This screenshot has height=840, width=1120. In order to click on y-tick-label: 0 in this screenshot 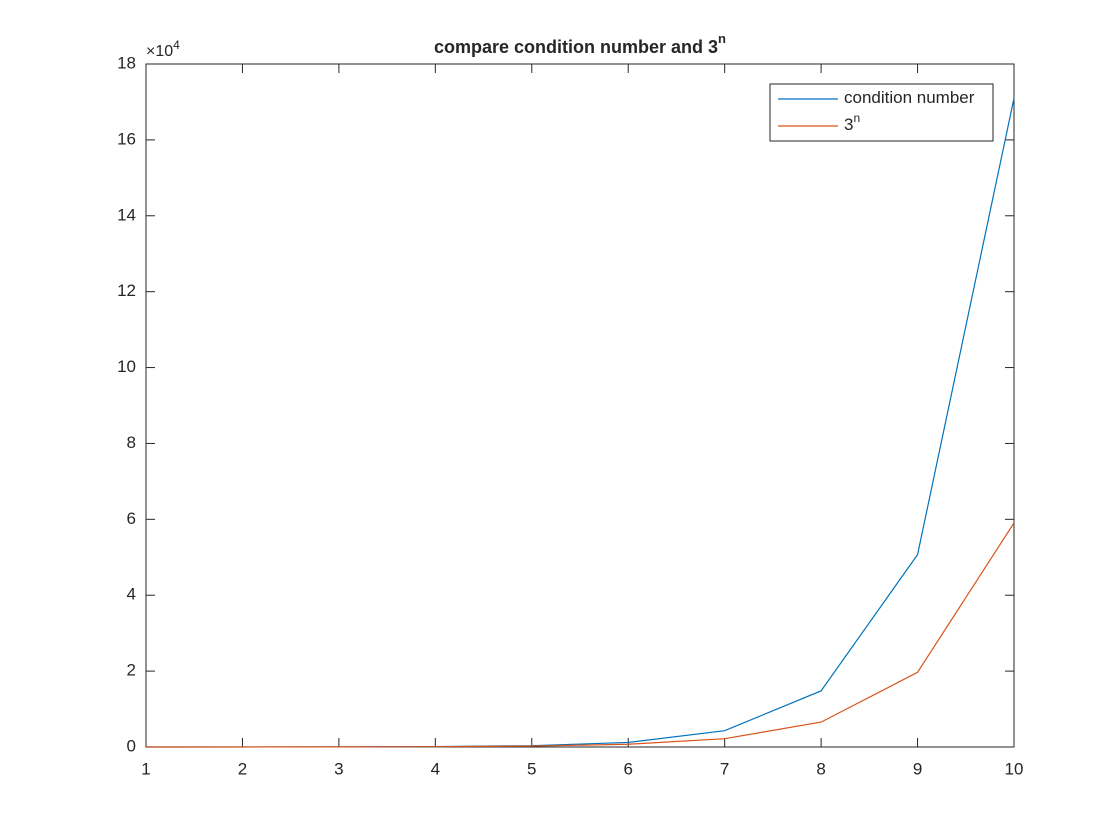, I will do `click(131, 745)`.